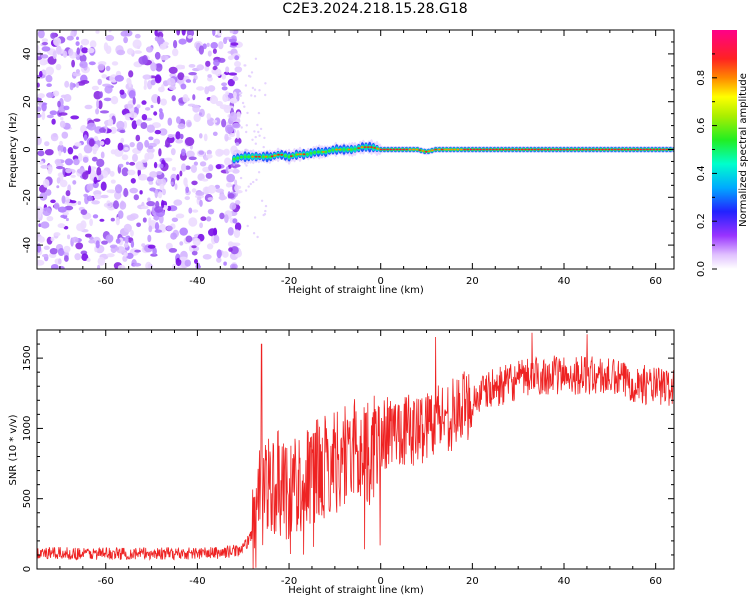  I want to click on spectrogram-y-tick-label: -20, so click(27, 197).